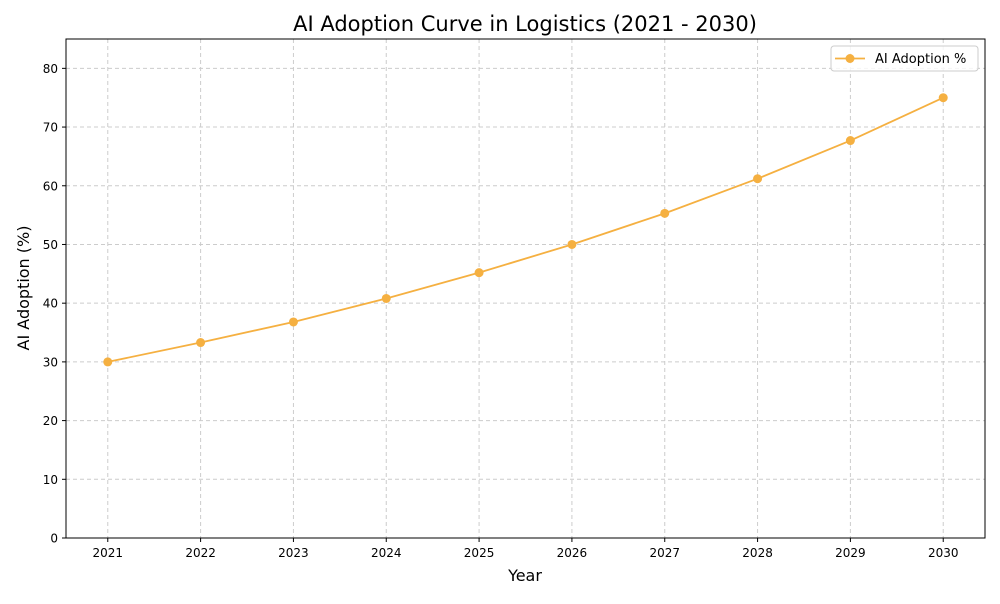  What do you see at coordinates (50, 245) in the screenshot?
I see `y-tick-label: 50` at bounding box center [50, 245].